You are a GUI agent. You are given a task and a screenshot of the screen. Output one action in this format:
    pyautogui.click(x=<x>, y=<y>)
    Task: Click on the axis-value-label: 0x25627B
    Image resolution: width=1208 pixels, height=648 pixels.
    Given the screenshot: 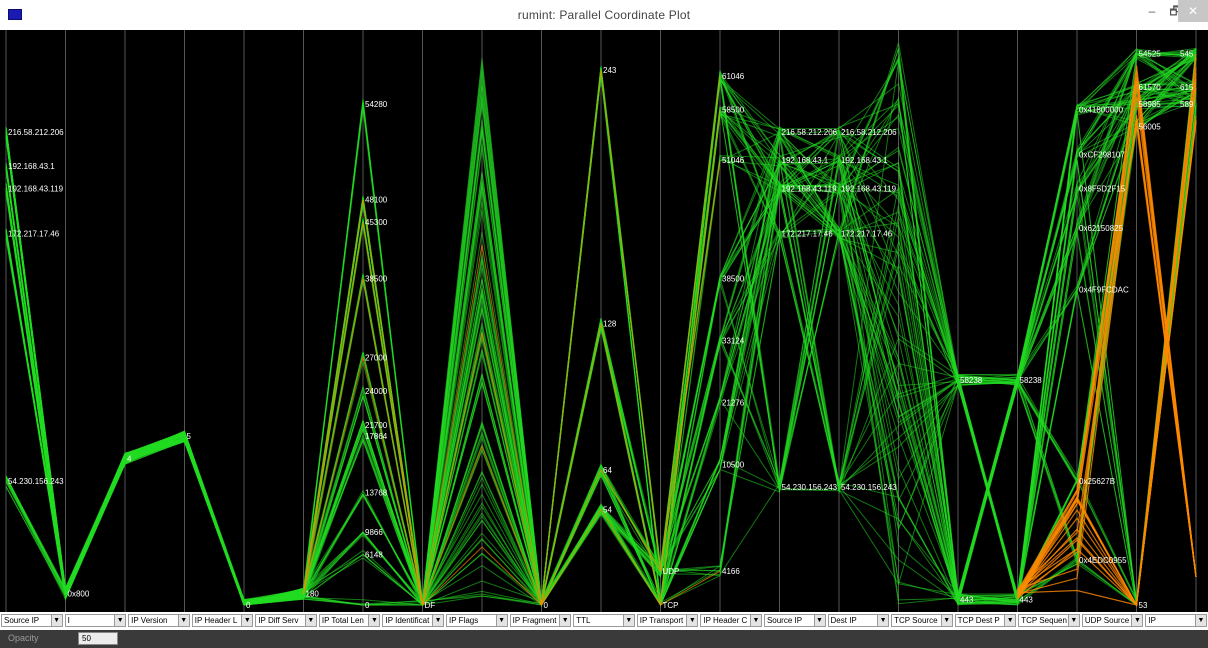 What is the action you would take?
    pyautogui.click(x=1097, y=481)
    